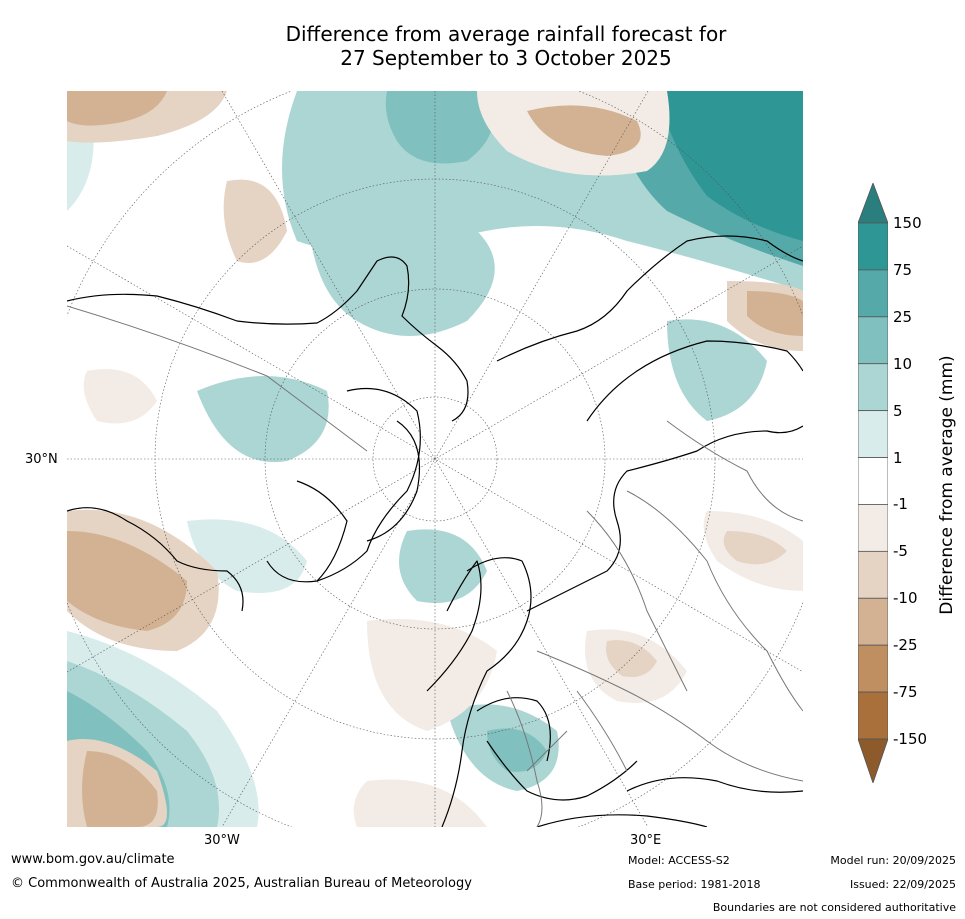  Describe the element at coordinates (900, 504) in the screenshot. I see `colorbar-tick-label: -1` at that location.